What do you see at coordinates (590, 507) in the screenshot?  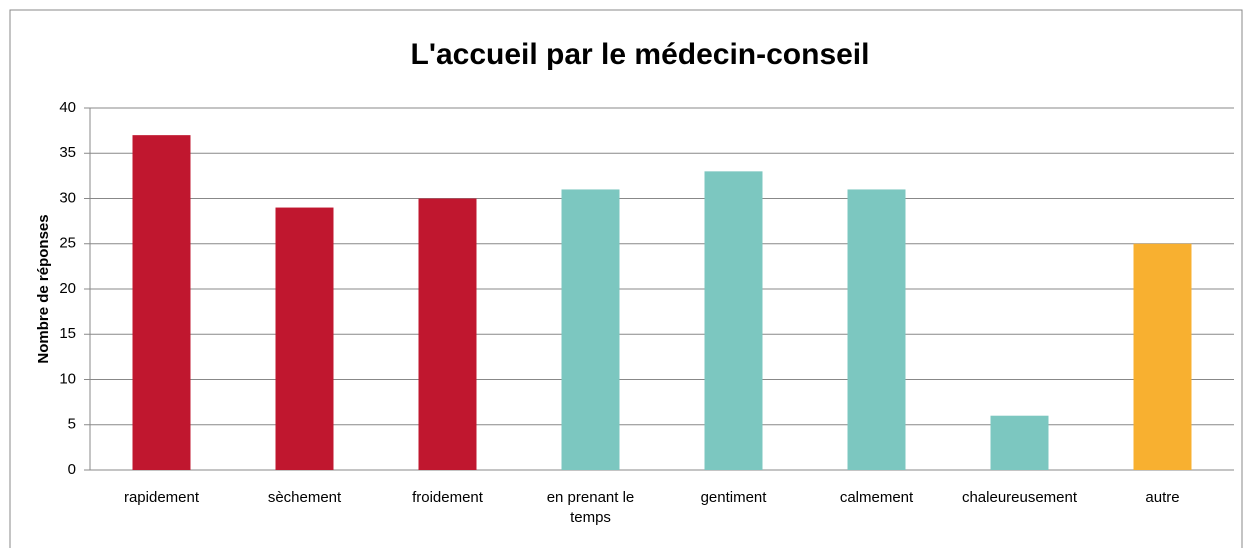 I see `x-tick-label: en prenant le temps` at bounding box center [590, 507].